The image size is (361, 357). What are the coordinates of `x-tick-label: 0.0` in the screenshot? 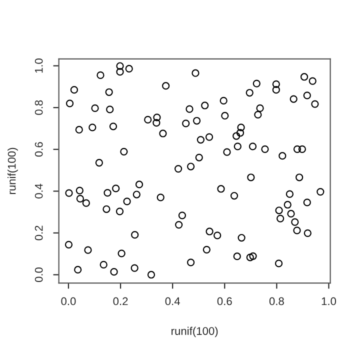 It's located at (68, 301).